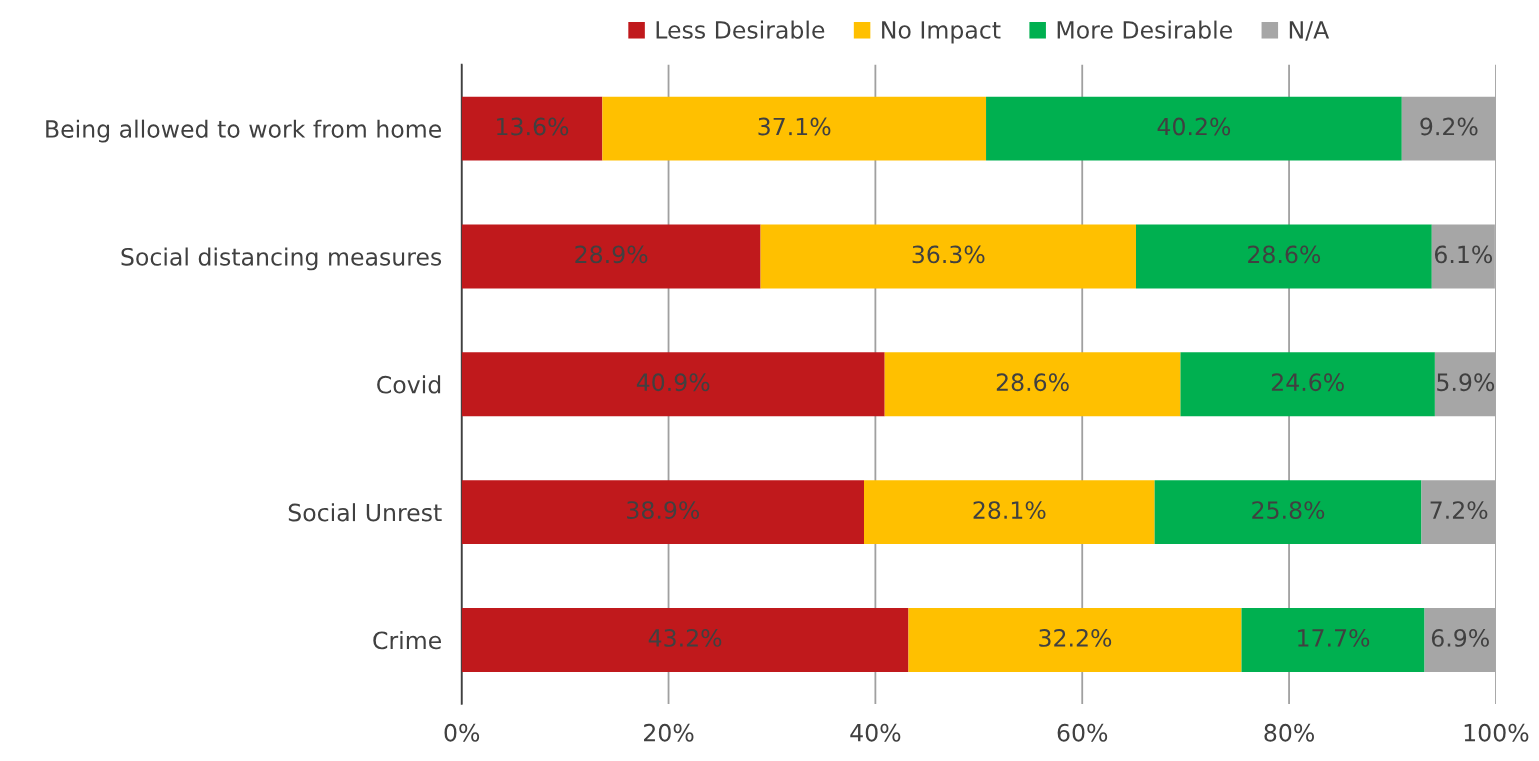 This screenshot has height=761, width=1539. Describe the element at coordinates (941, 32) in the screenshot. I see `legend-label: No Impact` at that location.